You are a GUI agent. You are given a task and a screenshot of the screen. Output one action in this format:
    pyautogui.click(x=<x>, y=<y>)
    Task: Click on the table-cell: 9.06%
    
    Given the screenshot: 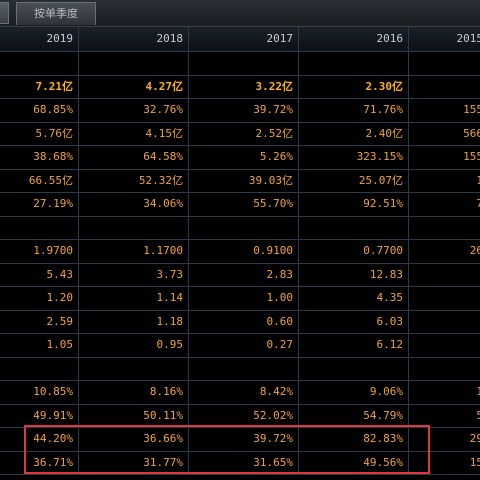 What is the action you would take?
    pyautogui.click(x=353, y=392)
    